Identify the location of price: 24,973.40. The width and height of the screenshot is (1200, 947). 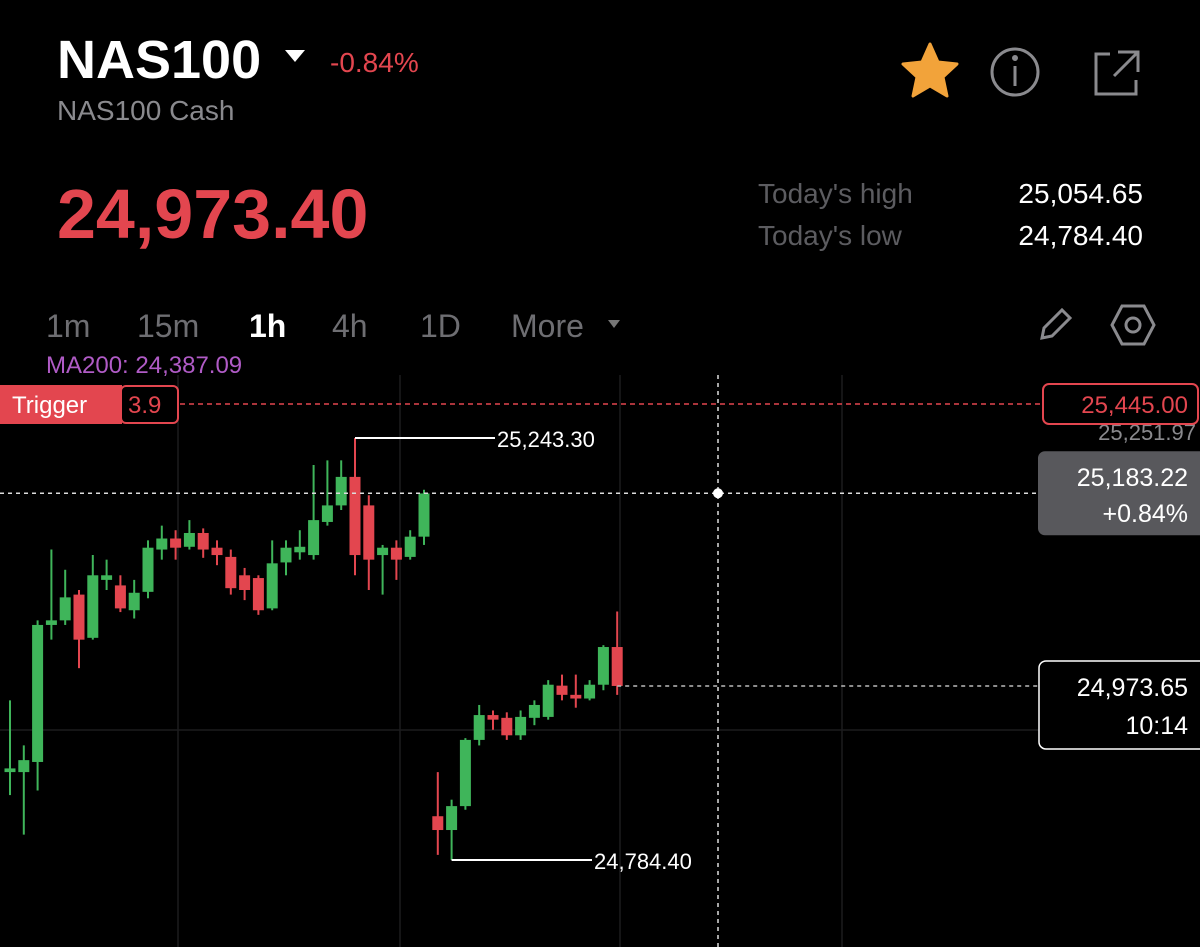
(212, 214).